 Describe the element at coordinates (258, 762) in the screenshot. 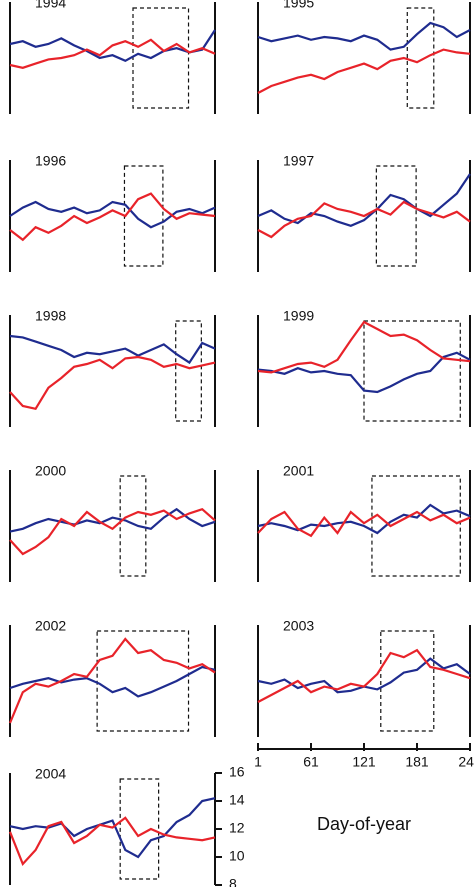

I see `x-tick-label: 1` at that location.